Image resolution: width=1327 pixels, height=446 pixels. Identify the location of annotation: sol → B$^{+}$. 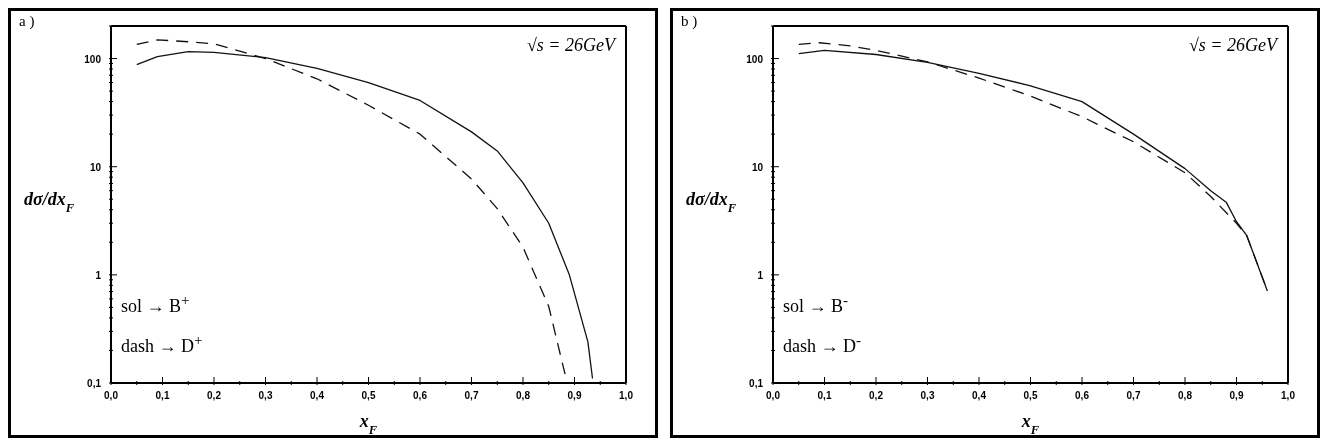
(155, 304).